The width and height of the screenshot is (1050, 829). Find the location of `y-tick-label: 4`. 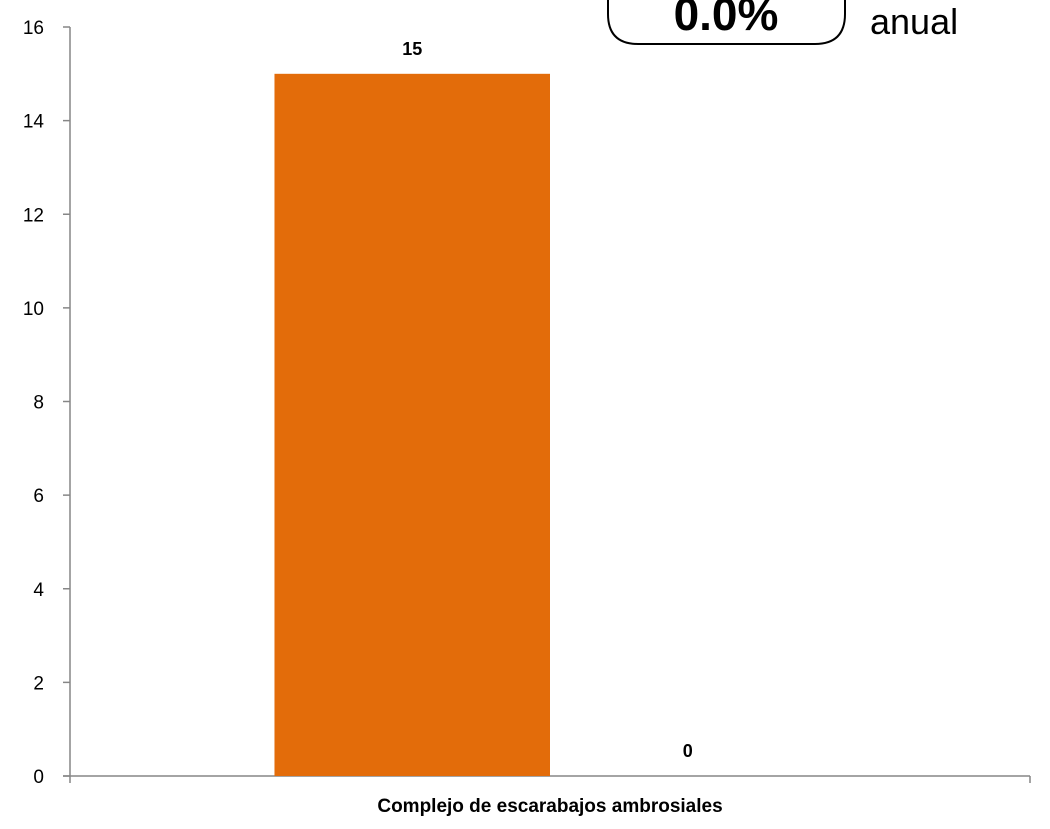

y-tick-label: 4 is located at coordinates (38, 590).